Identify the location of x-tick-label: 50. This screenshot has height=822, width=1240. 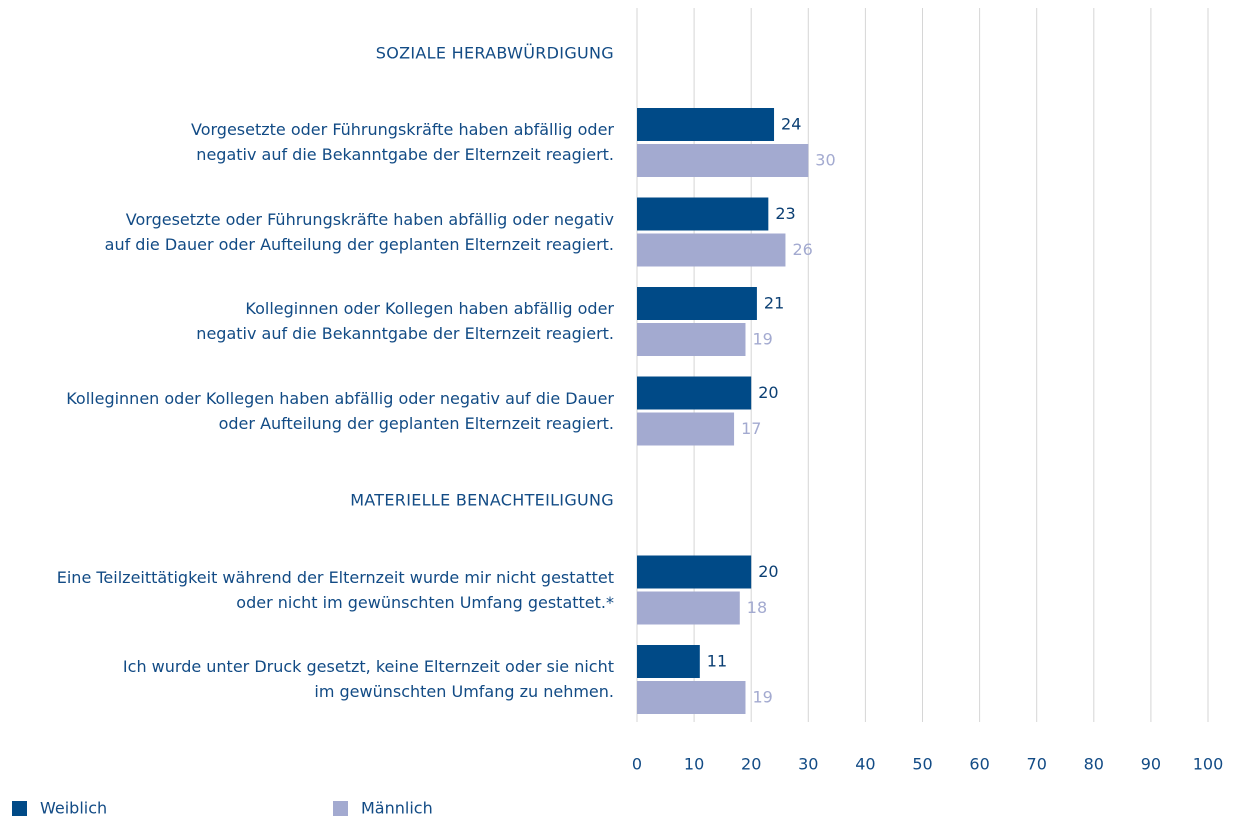
(922, 764).